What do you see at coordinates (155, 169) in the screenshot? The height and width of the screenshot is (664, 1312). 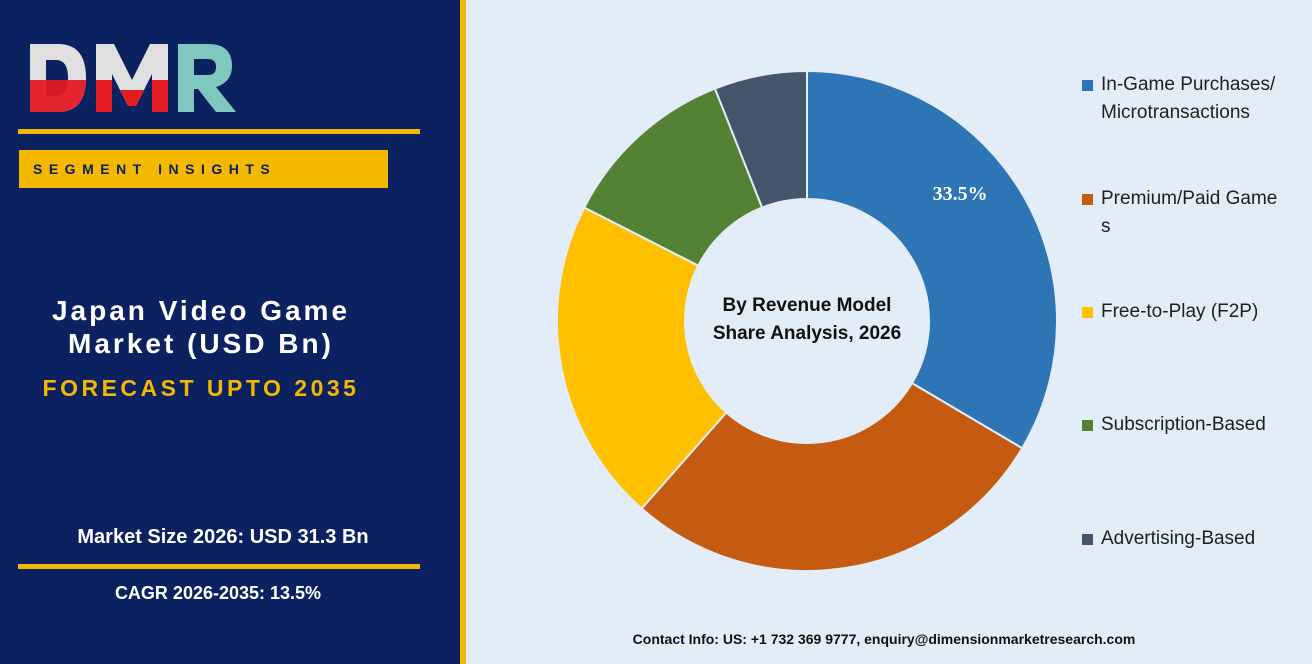 I see `segment-insights-label: SEGMENT INSIGHTS` at bounding box center [155, 169].